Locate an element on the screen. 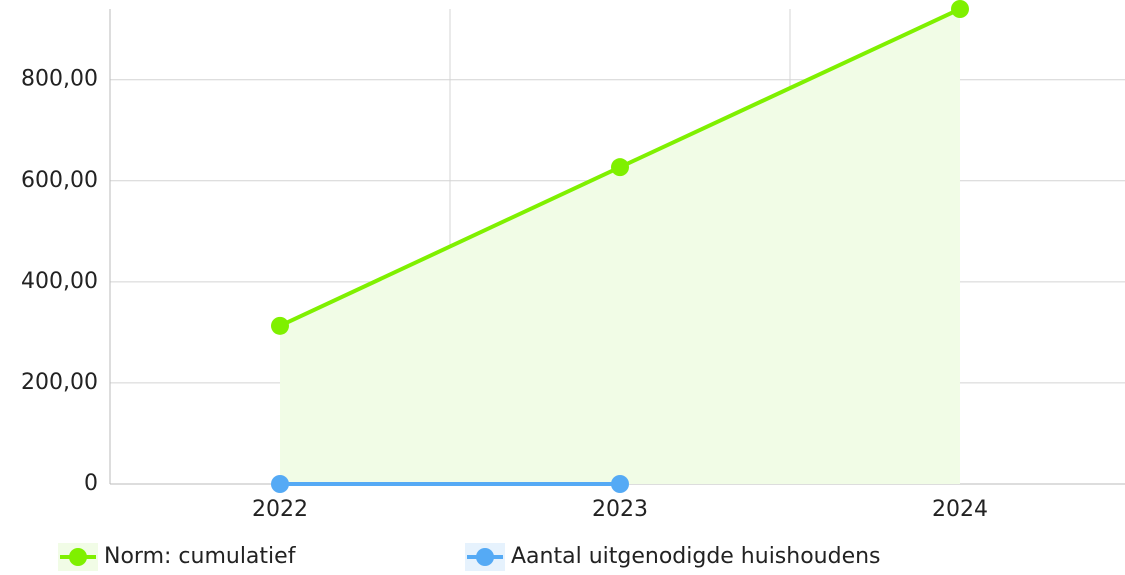 Image resolution: width=1125 pixels, height=575 pixels. x-tick-label: 2024 is located at coordinates (960, 509).